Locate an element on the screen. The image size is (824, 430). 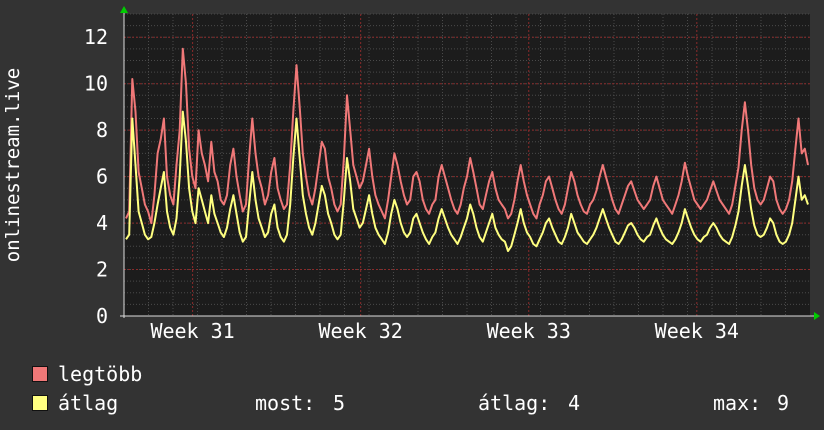
legend-swatch-legtobb is located at coordinates (40, 374).